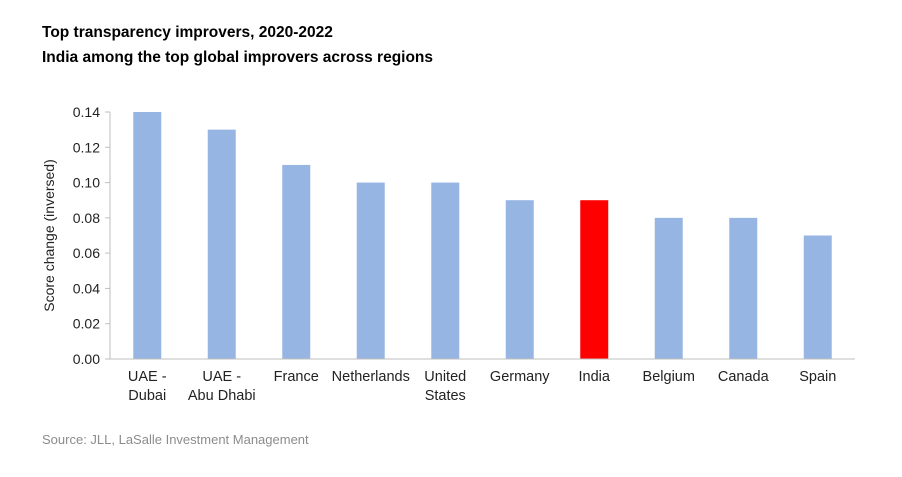  What do you see at coordinates (86, 183) in the screenshot?
I see `y-tick-label: 0.10` at bounding box center [86, 183].